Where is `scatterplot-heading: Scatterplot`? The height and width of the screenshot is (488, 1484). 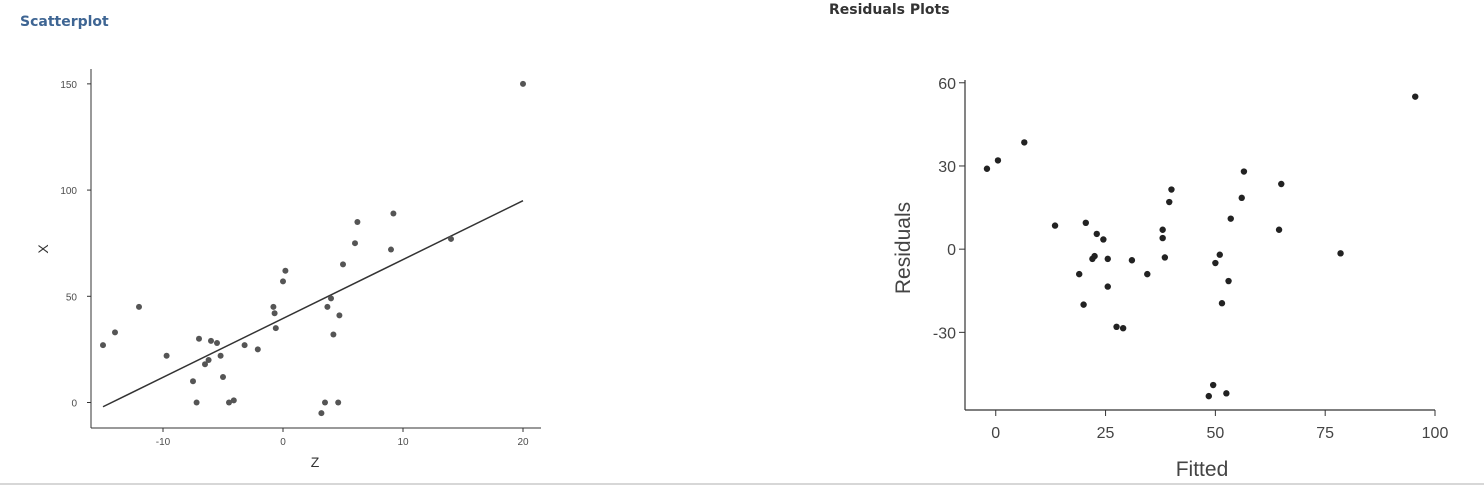 scatterplot-heading: Scatterplot is located at coordinates (64, 22).